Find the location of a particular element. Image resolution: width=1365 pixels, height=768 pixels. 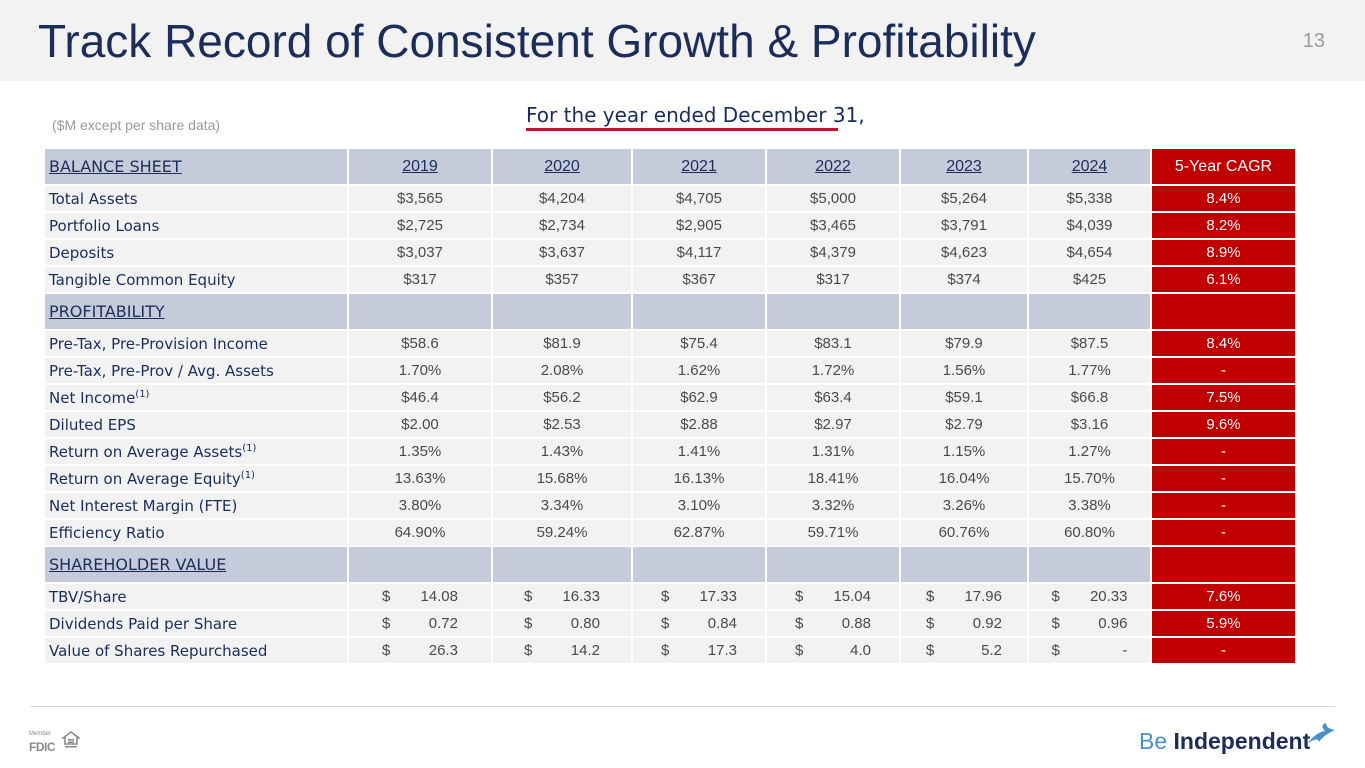

table-cell: $15.04 is located at coordinates (833, 596).